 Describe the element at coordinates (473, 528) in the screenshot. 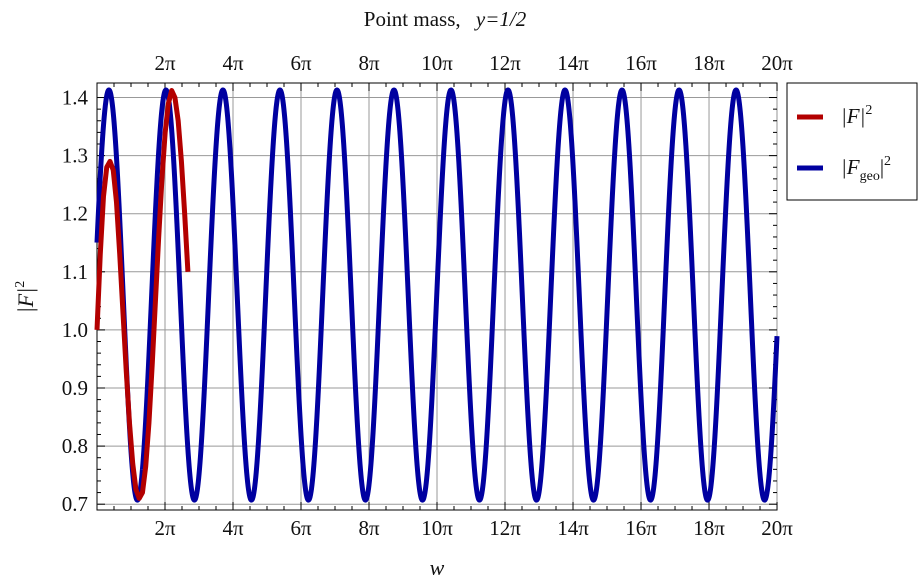

I see `x-tick-labels-bottom: 2π 4π 6π 8π 10π 12π 14π 16π 18π 20π` at that location.